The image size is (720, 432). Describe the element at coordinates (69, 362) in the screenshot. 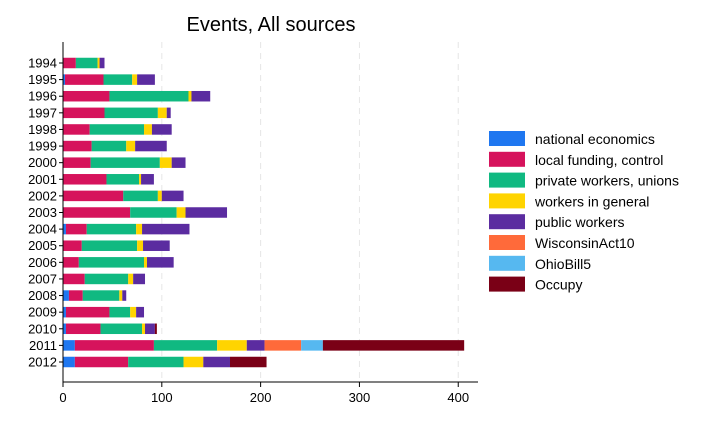

I see `bar-2012-national-economics` at that location.